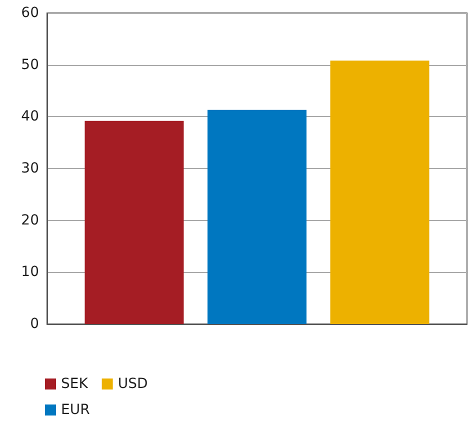 The image size is (470, 444). Describe the element at coordinates (34, 324) in the screenshot. I see `y-tick-label: 0` at that location.